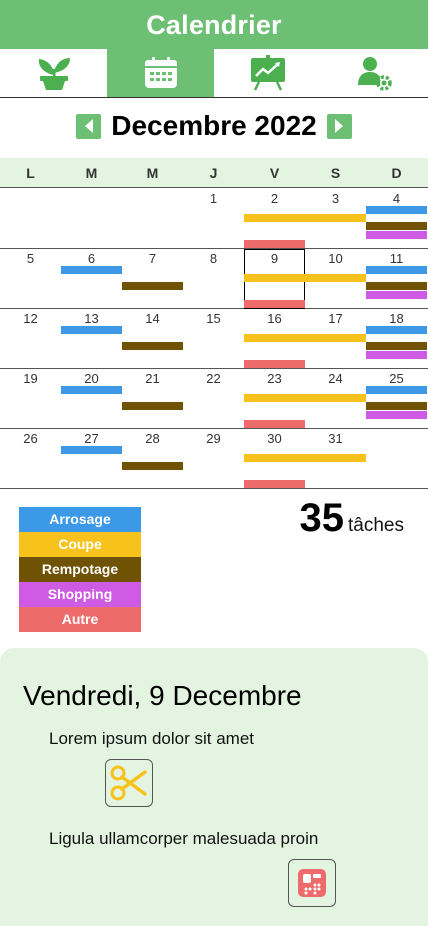  What do you see at coordinates (91, 438) in the screenshot?
I see `calendar-day-27: 27` at bounding box center [91, 438].